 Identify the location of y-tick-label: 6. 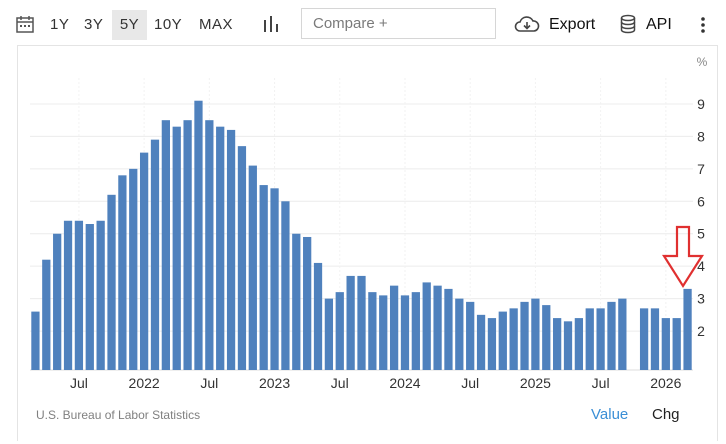
(701, 201).